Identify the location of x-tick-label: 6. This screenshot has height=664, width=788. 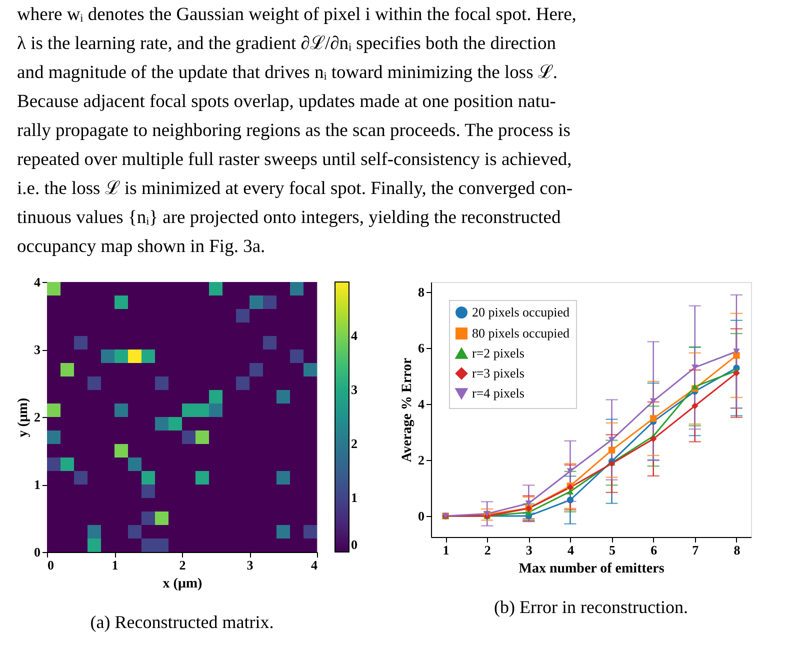
(654, 550).